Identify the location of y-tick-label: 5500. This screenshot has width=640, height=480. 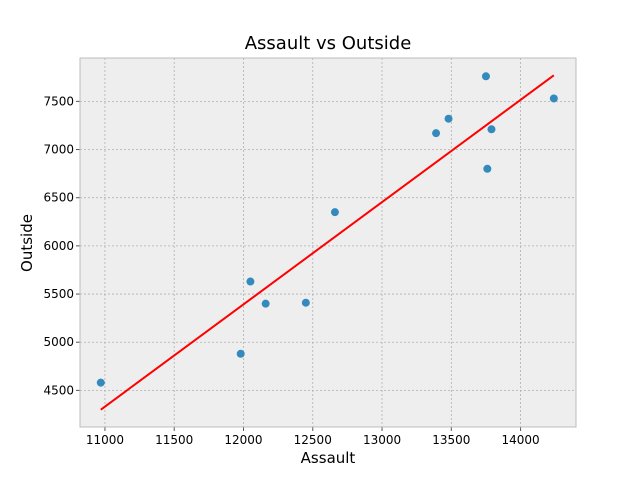
(58, 294).